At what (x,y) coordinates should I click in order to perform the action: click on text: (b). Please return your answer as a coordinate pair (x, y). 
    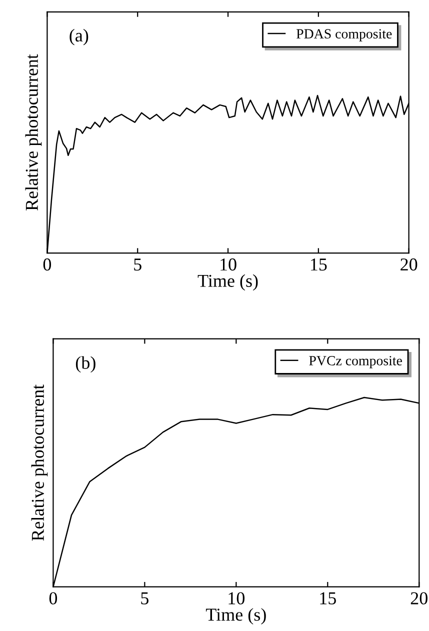
    Looking at the image, I should click on (86, 364).